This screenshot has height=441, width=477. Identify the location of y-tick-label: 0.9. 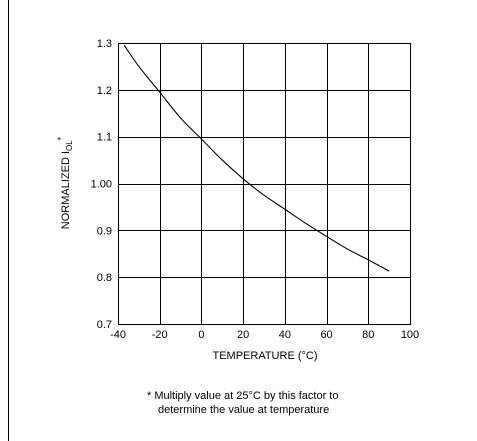
(104, 231).